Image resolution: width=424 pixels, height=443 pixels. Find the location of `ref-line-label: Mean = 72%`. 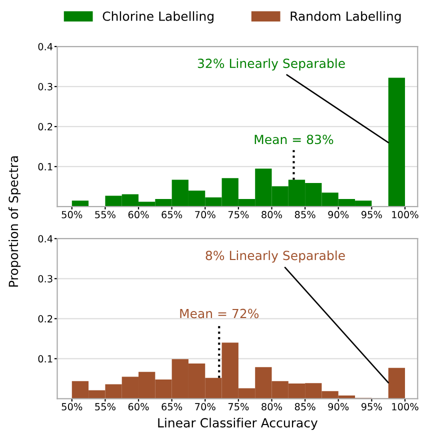

ref-line-label: Mean = 72% is located at coordinates (219, 313).